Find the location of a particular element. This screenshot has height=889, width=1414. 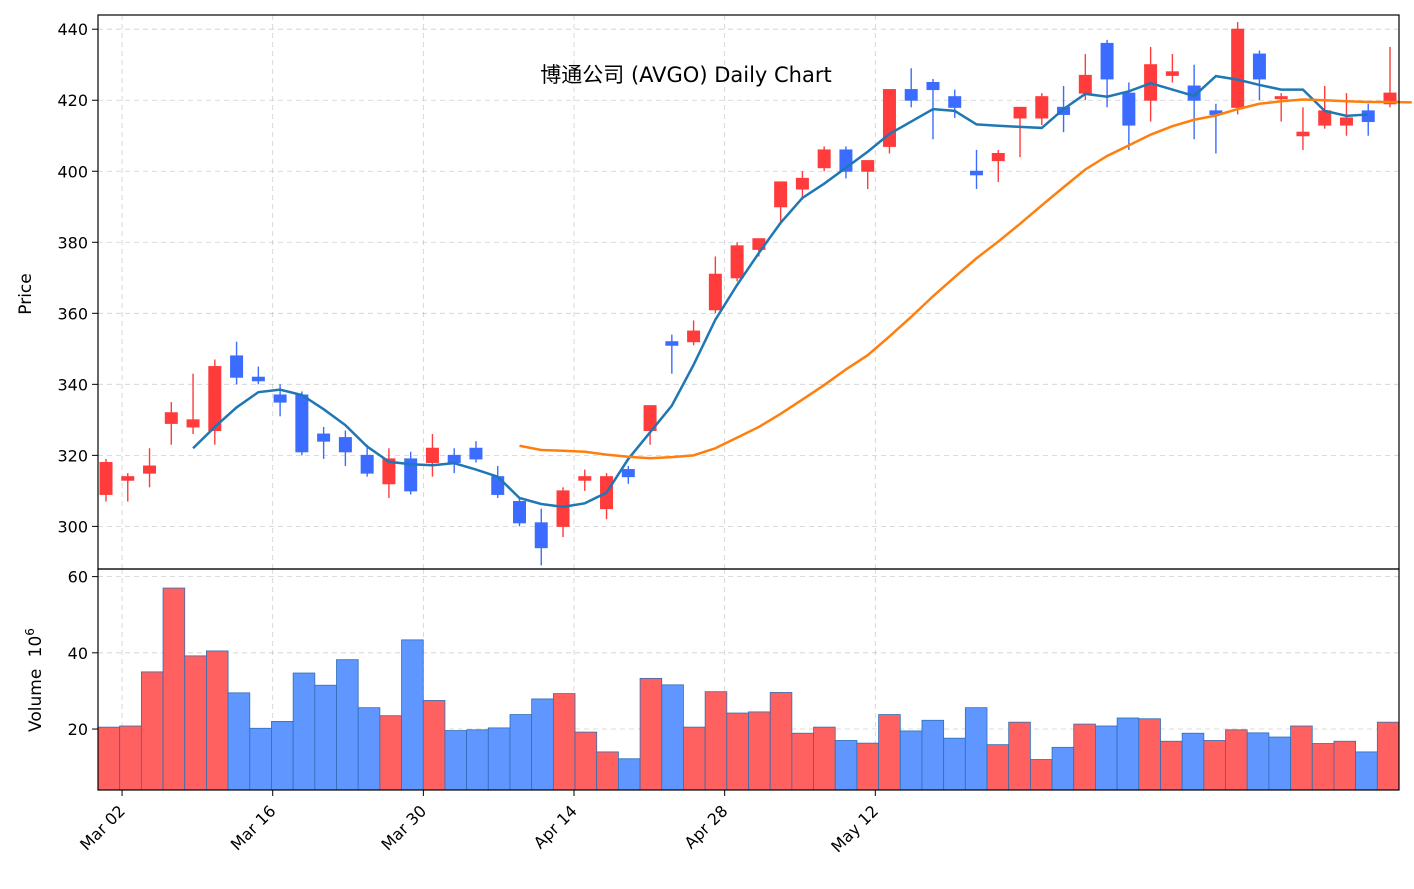

x-axis: Mar 02 Mar 16 Mar 30 Apr 14 Apr 28 May 12 is located at coordinates (479, 823).